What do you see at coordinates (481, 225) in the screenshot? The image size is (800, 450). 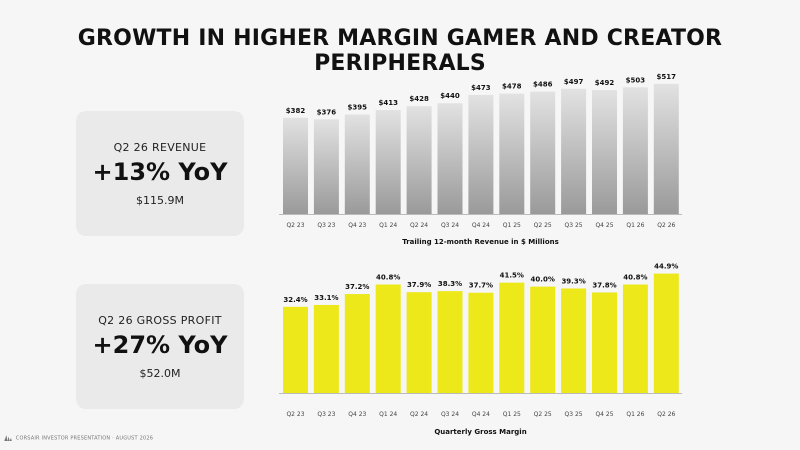 I see `revenue-tick-label: Q4 24` at bounding box center [481, 225].